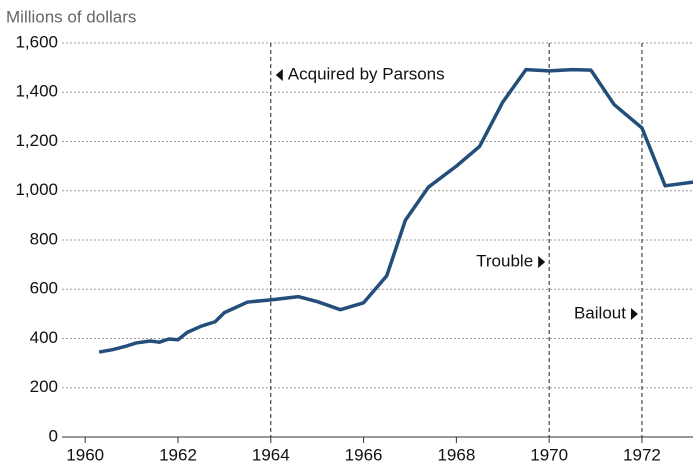 The image size is (697, 468). I want to click on x-tick-label: 1966, so click(364, 454).